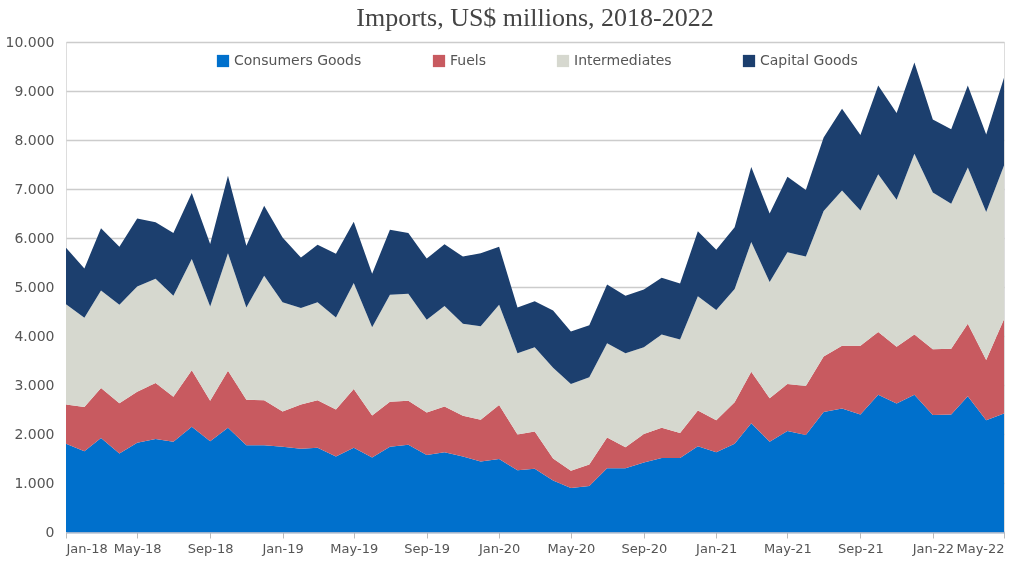 The width and height of the screenshot is (1019, 567). What do you see at coordinates (809, 60) in the screenshot?
I see `legend-label: Capital Goods` at bounding box center [809, 60].